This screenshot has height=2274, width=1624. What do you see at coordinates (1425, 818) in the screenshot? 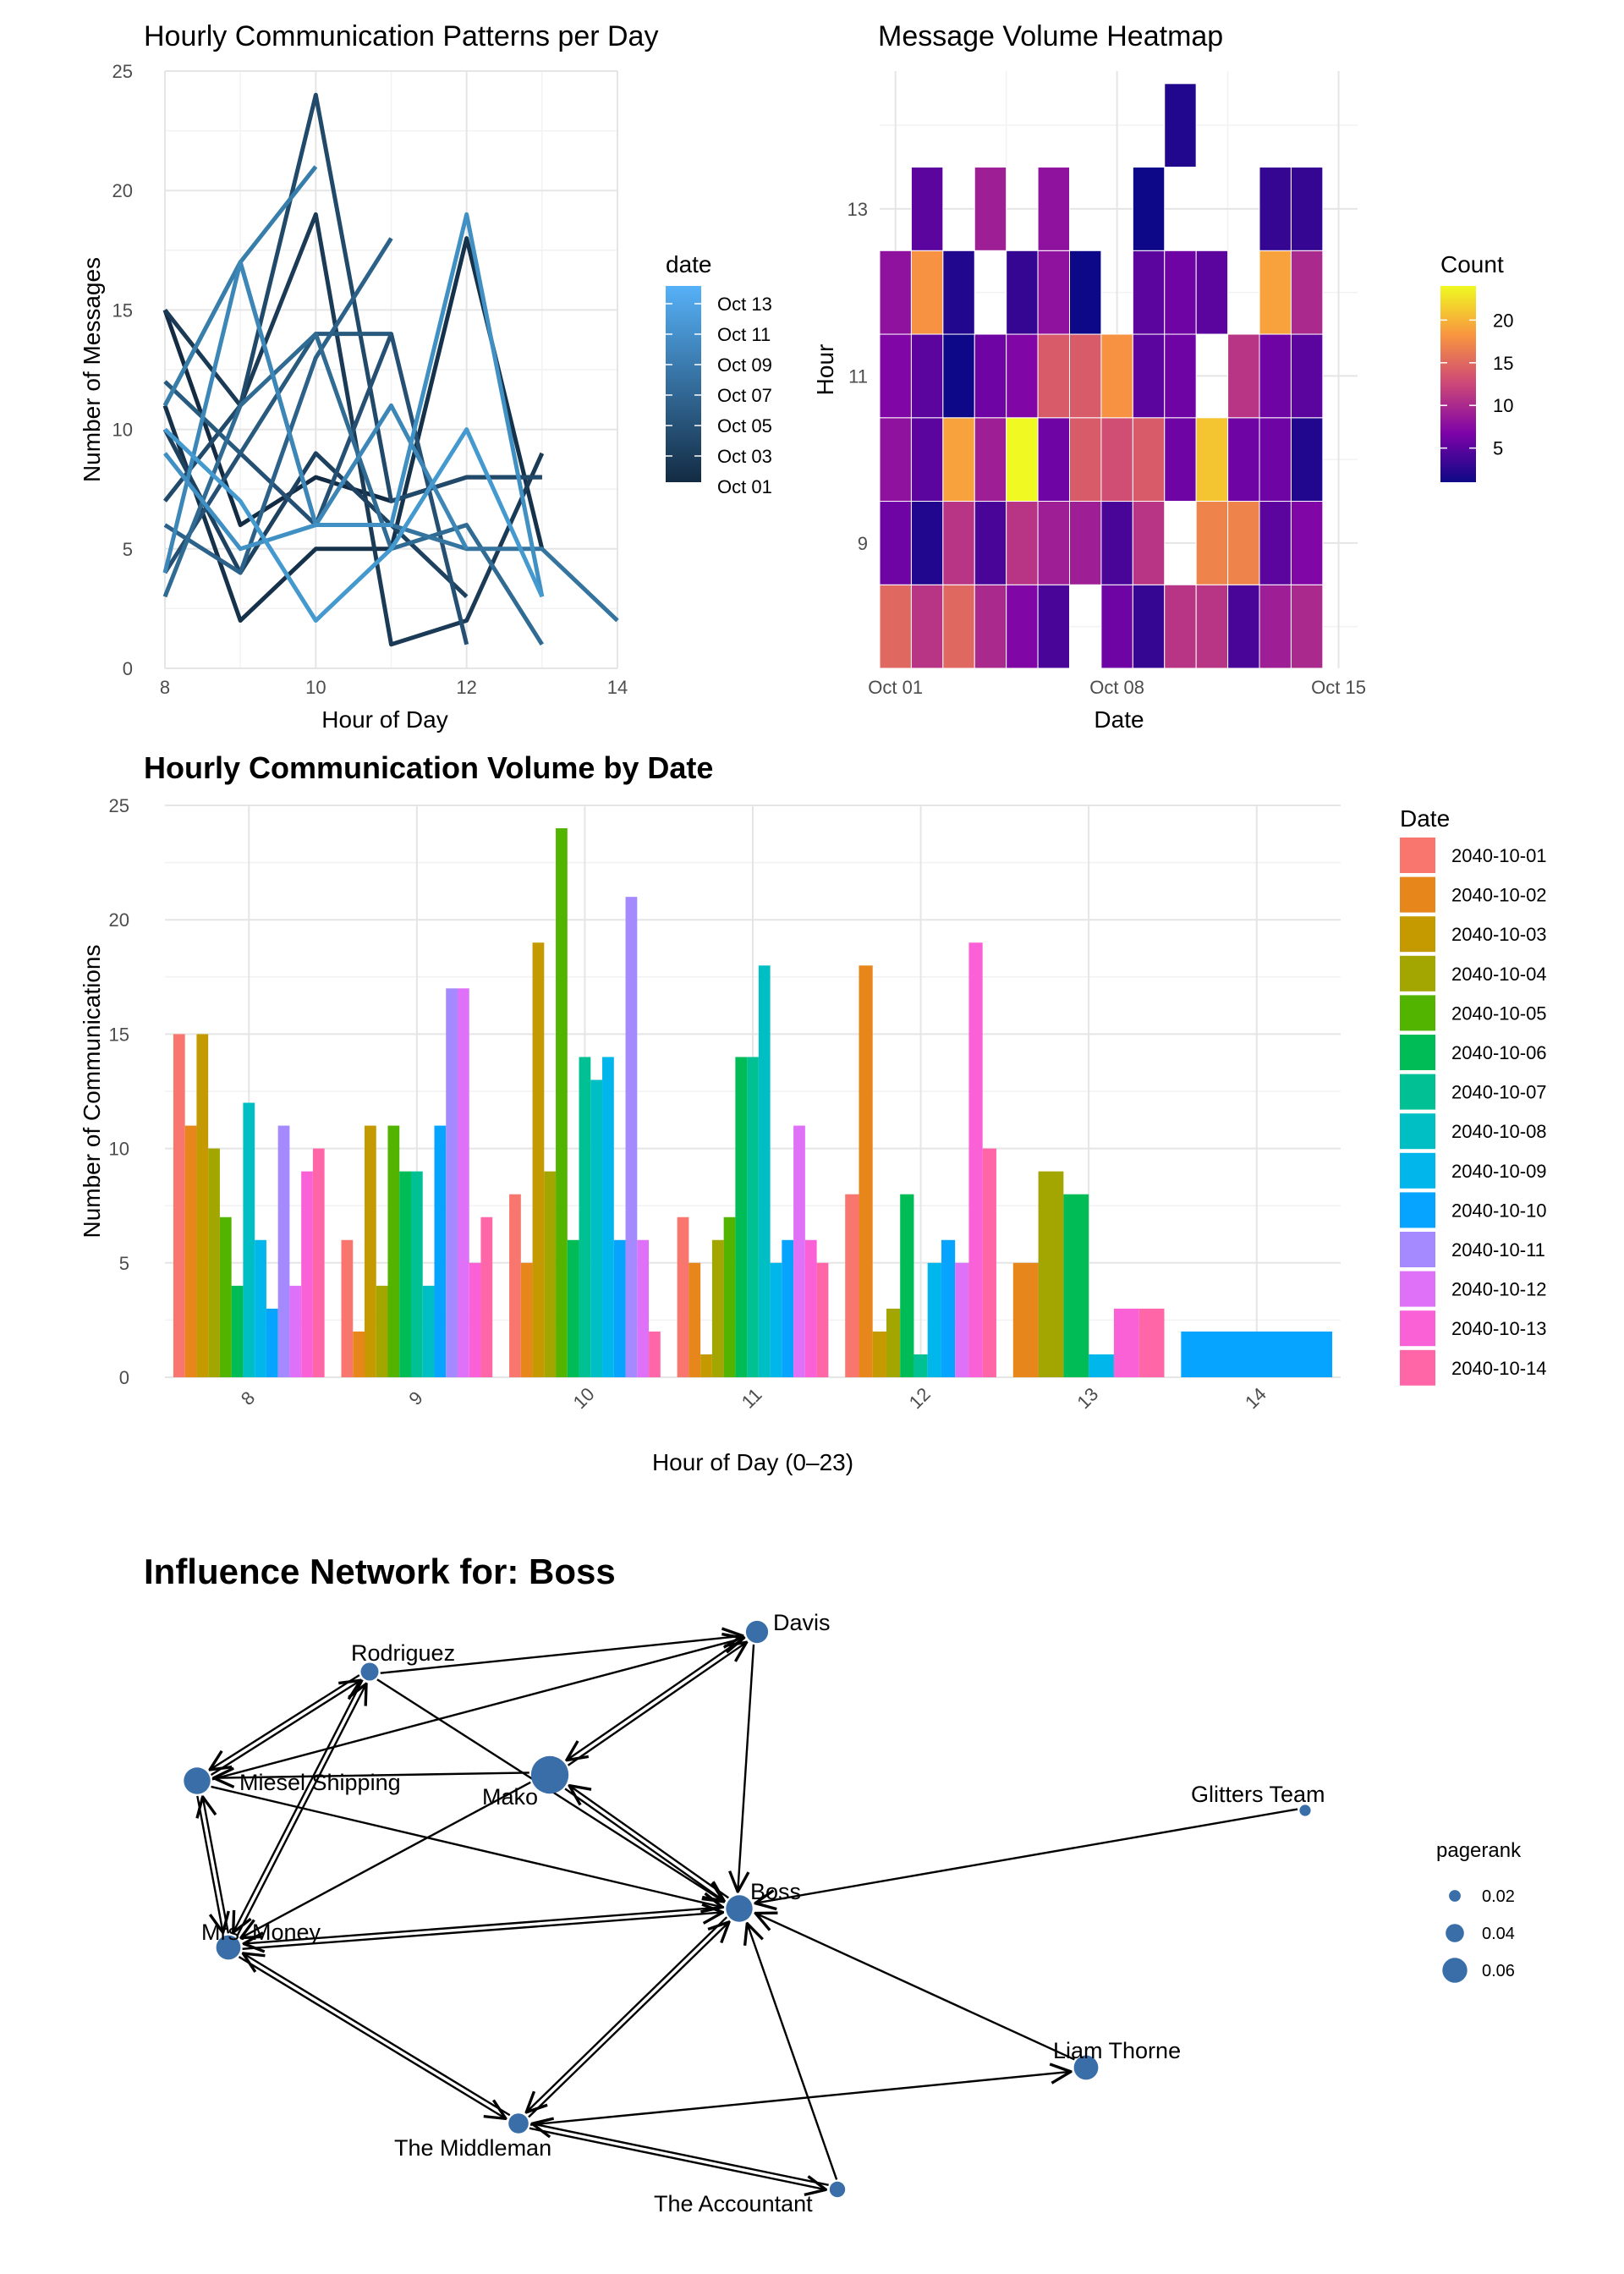
I see `bar-legend-title: Date` at bounding box center [1425, 818].